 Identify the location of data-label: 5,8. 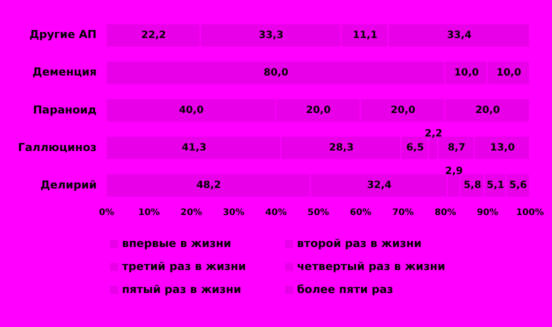
(473, 186).